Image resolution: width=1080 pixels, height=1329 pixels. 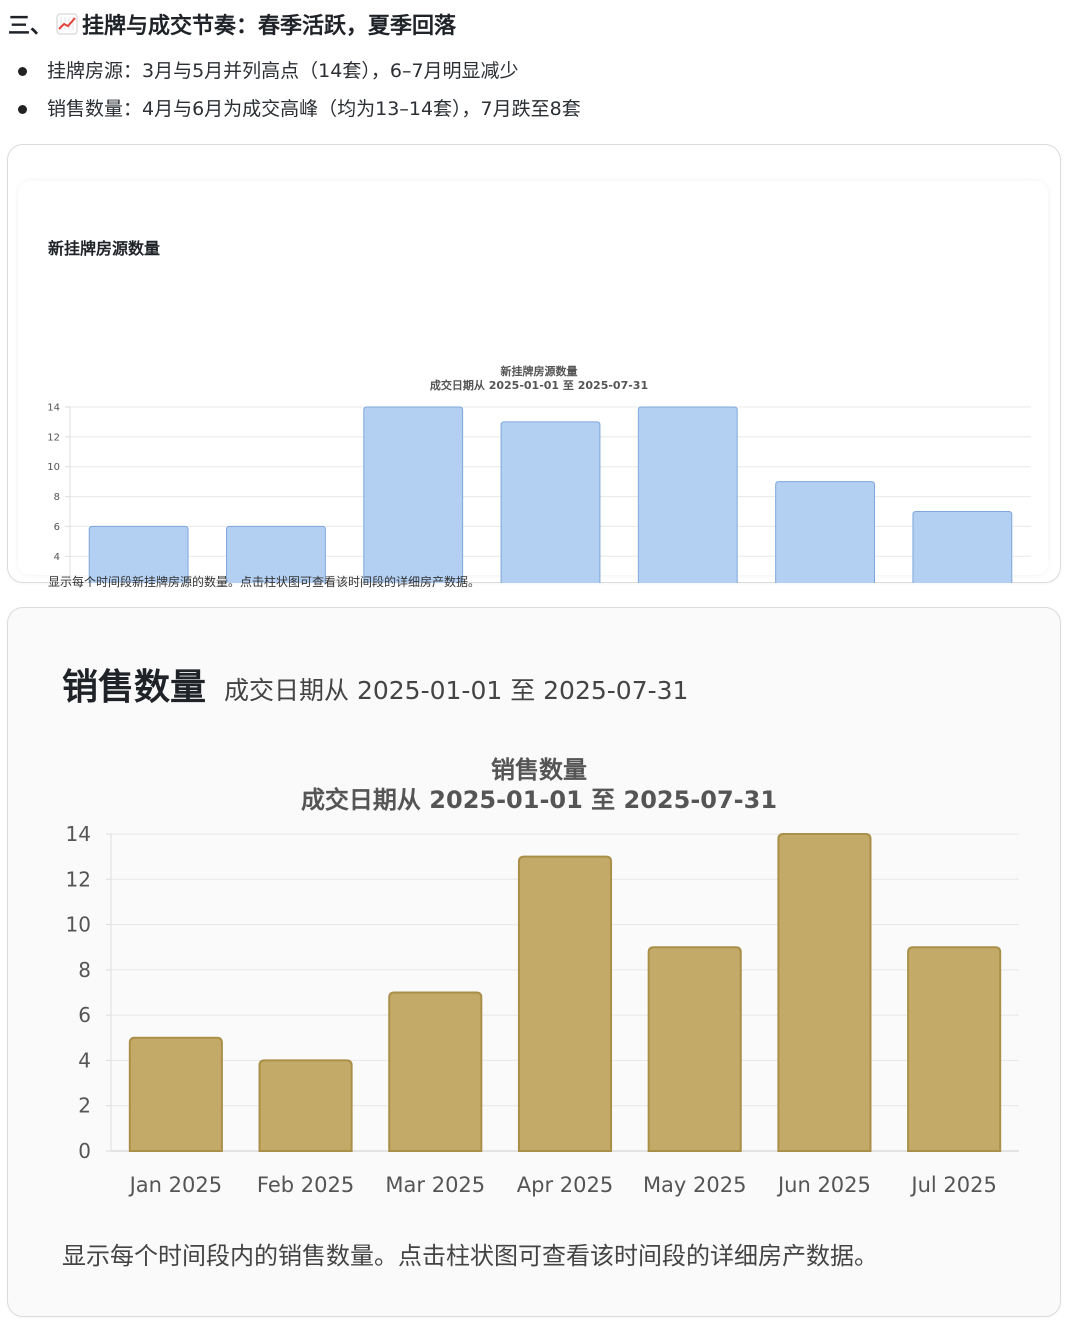 What do you see at coordinates (952, 1185) in the screenshot?
I see `x-tick-label: Jul 2025` at bounding box center [952, 1185].